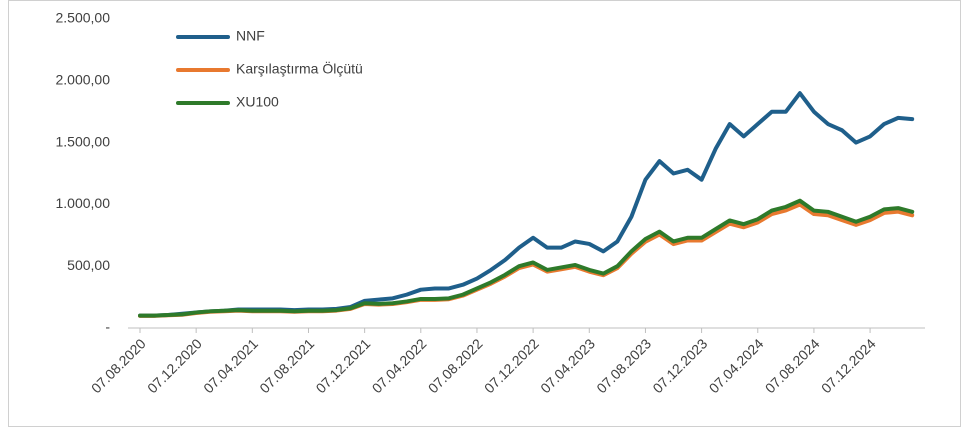  I want to click on y-tick-label: 1.500,00, so click(83, 141).